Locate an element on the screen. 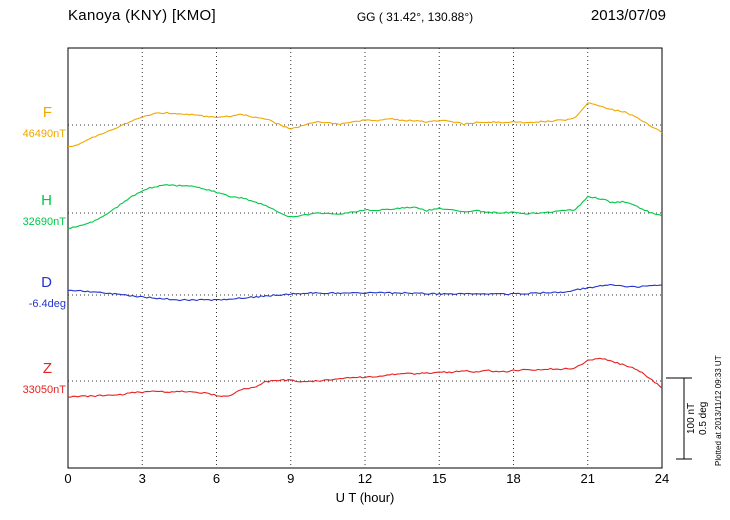  trace-D is located at coordinates (365, 292).